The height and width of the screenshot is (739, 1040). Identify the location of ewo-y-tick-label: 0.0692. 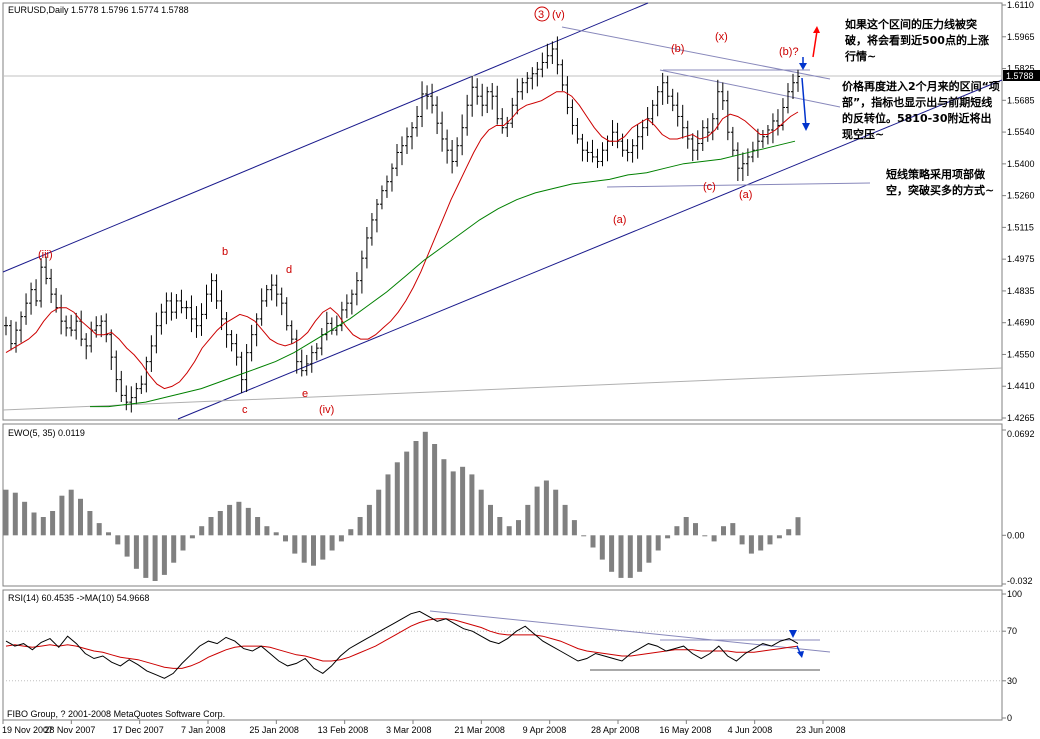
(1021, 434).